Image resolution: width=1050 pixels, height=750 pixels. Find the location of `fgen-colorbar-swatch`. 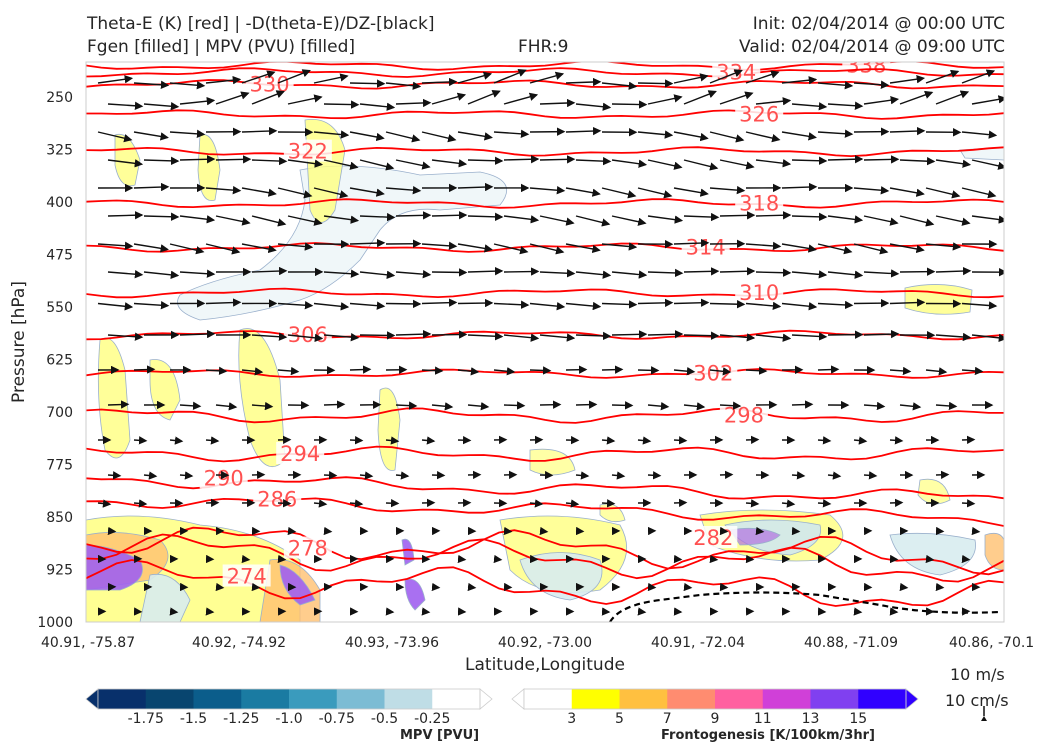

fgen-colorbar-swatch is located at coordinates (595, 699).